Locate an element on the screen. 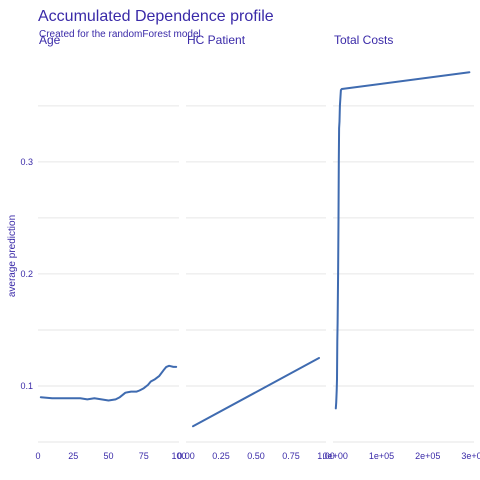  x-tick-label: 75 is located at coordinates (144, 456).